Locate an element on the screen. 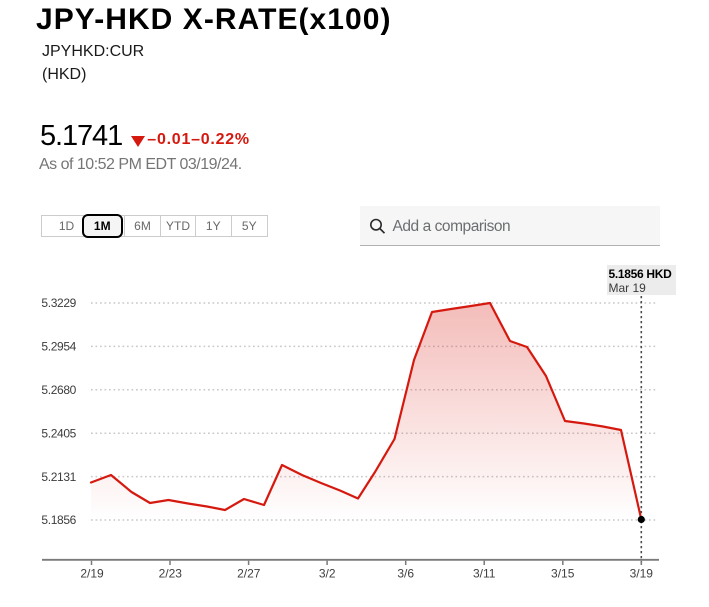 This screenshot has width=709, height=607. svg-text: 5.3229 is located at coordinates (58, 303).